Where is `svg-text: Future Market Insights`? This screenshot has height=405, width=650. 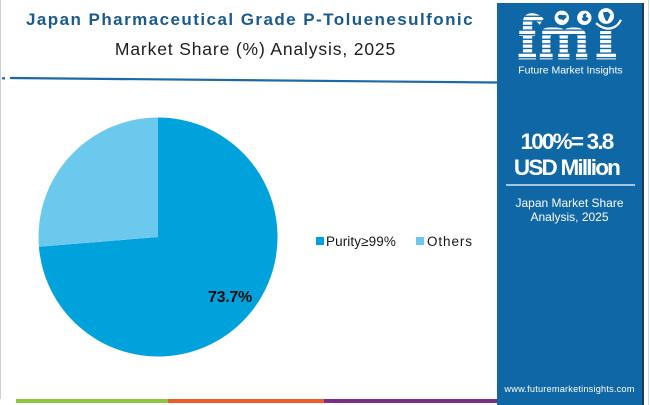
svg-text: Future Market Insights is located at coordinates (570, 71).